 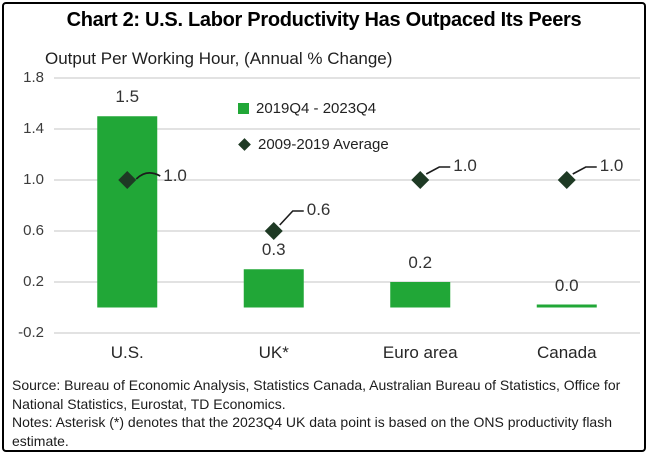 What do you see at coordinates (313, 126) in the screenshot?
I see `chart-legend: 2019Q4 - 2023Q4 2009-2019 Average` at bounding box center [313, 126].